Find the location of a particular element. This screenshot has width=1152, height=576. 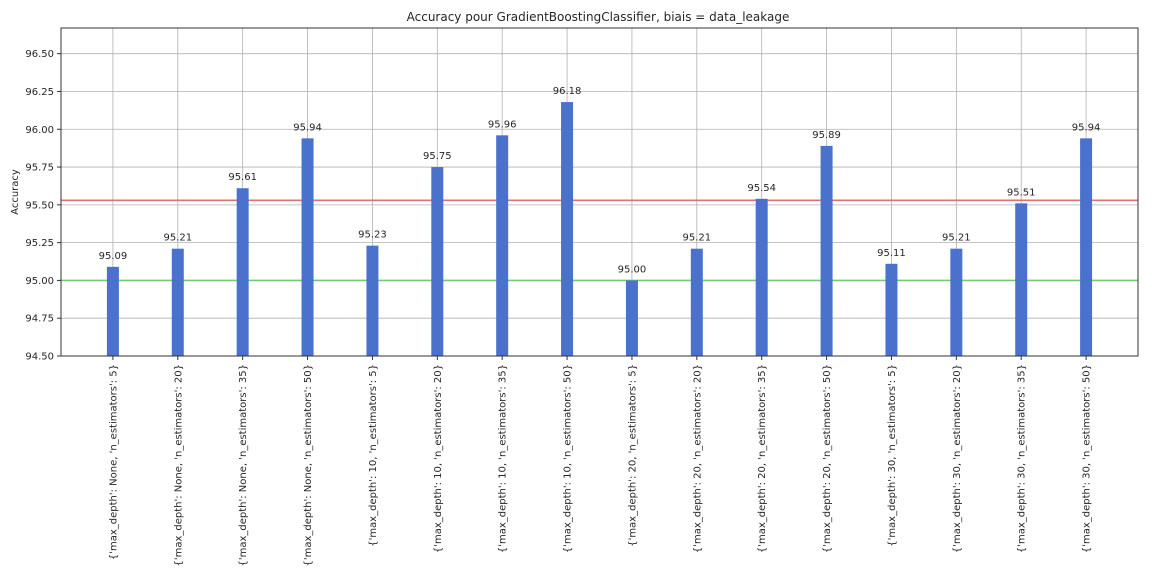

bar-value-label: 95.51 is located at coordinates (1021, 192).